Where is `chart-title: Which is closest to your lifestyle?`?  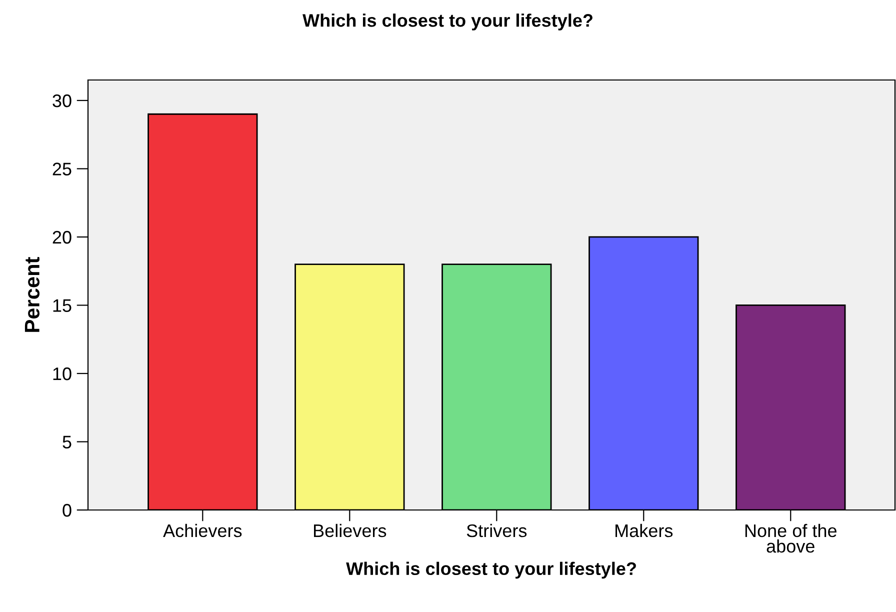 chart-title: Which is closest to your lifestyle? is located at coordinates (447, 22).